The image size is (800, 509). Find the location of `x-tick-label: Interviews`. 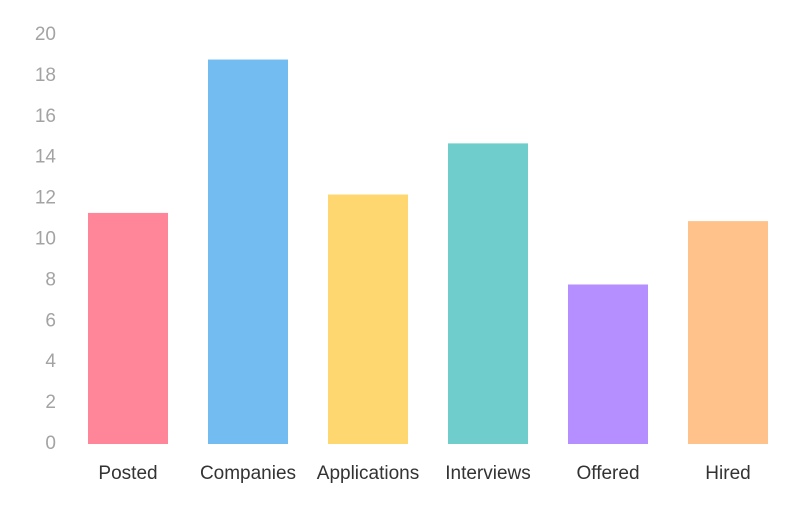

x-tick-label: Interviews is located at coordinates (488, 473).